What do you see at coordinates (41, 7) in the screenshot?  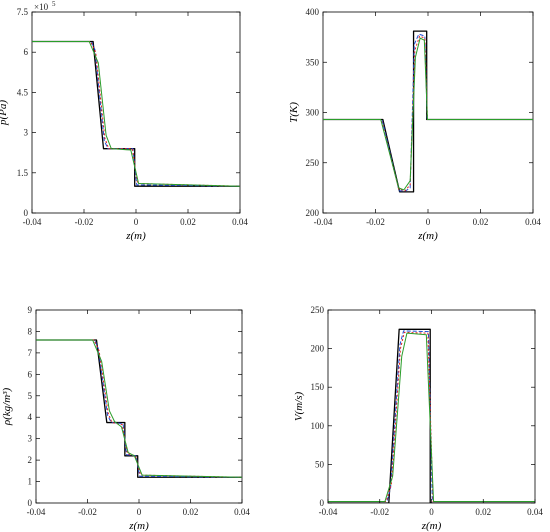 I see `y-exponent-label: ×10` at bounding box center [41, 7].